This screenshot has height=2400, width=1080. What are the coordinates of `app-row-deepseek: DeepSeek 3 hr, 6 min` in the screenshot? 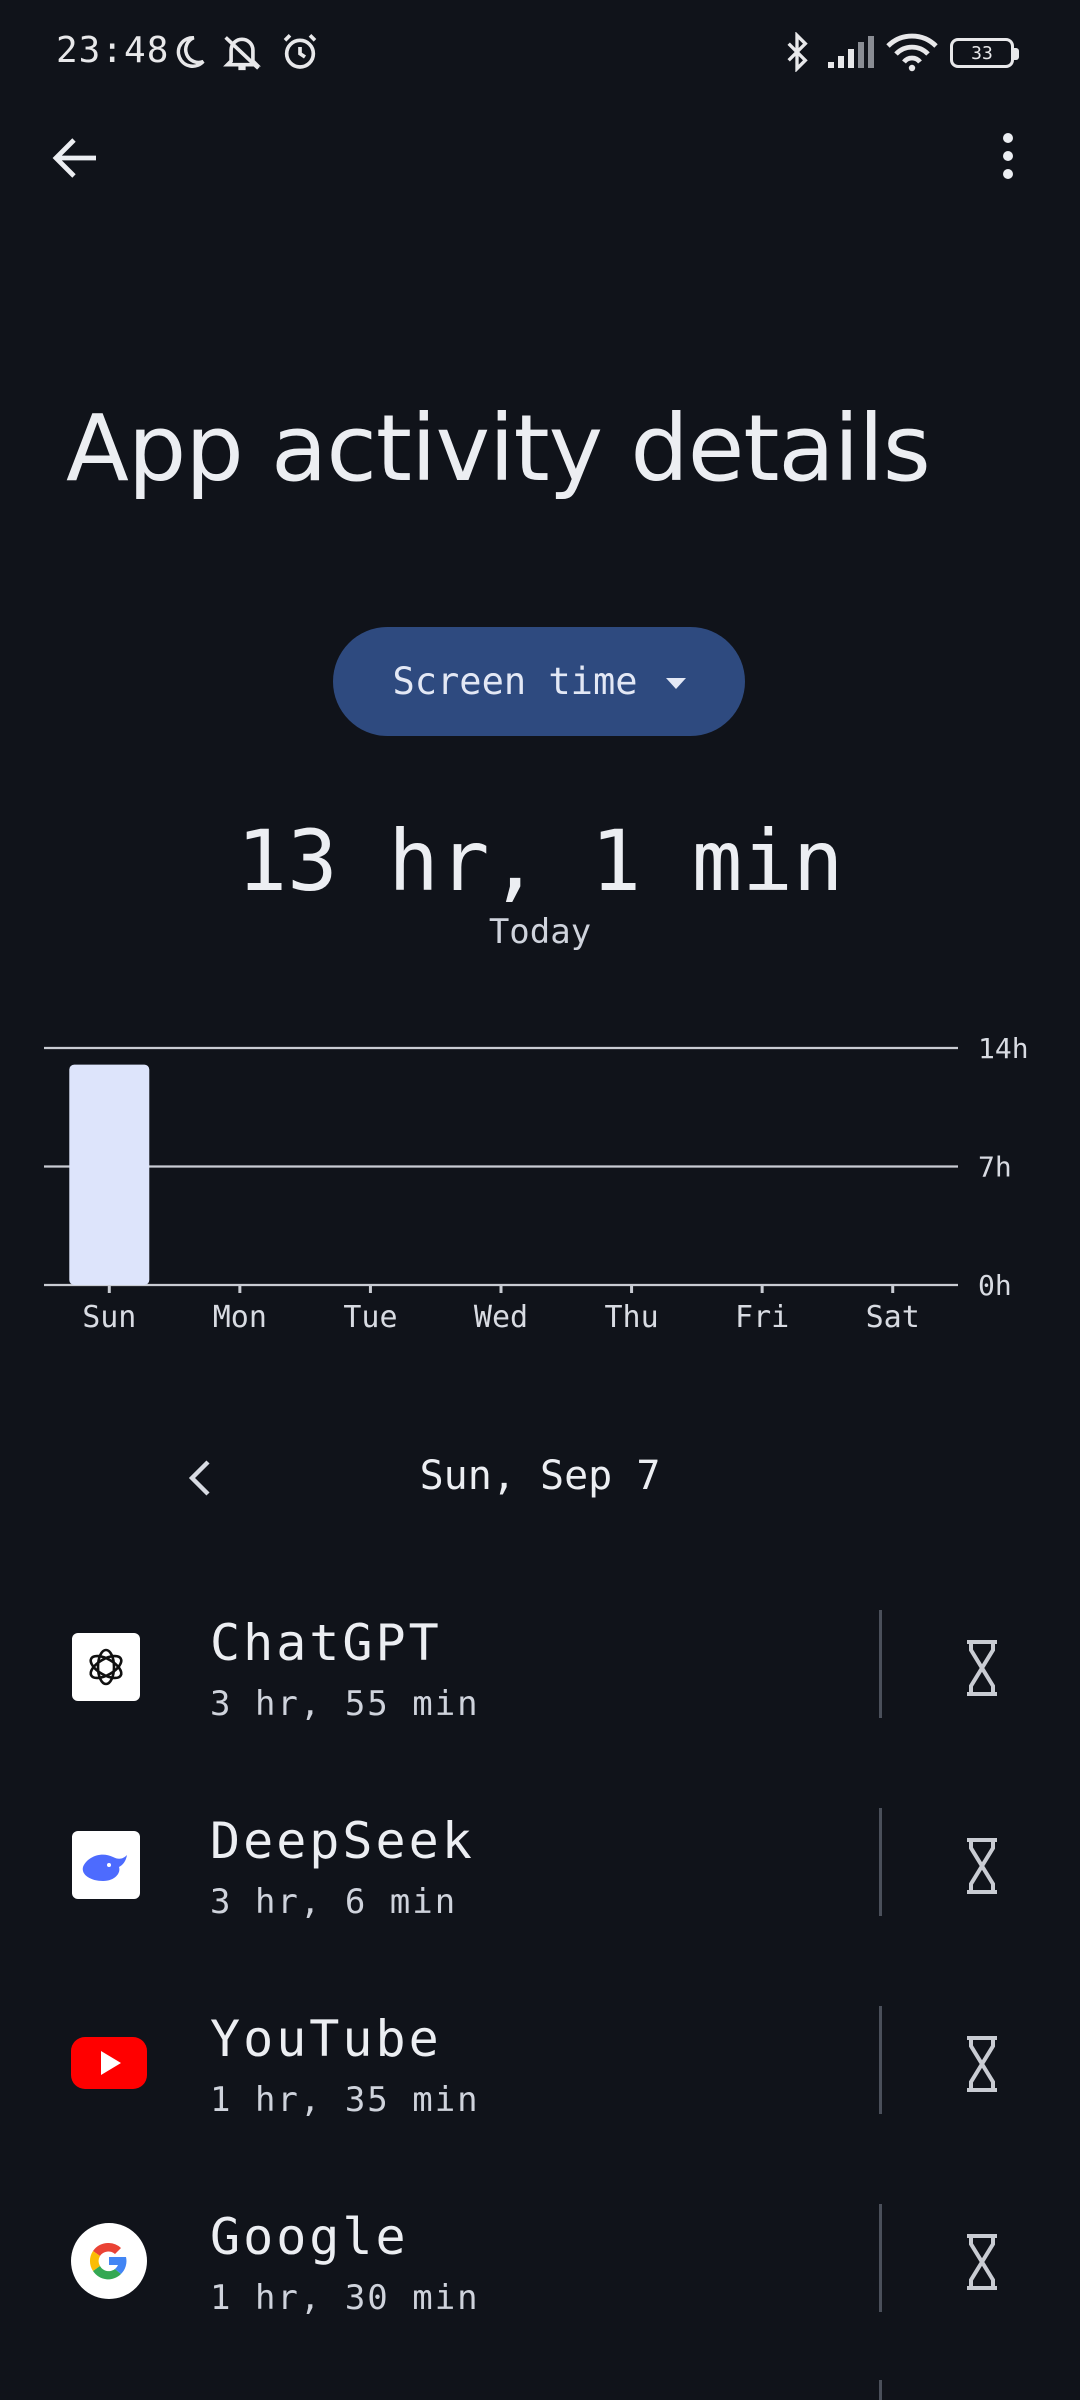 It's located at (540, 1887).